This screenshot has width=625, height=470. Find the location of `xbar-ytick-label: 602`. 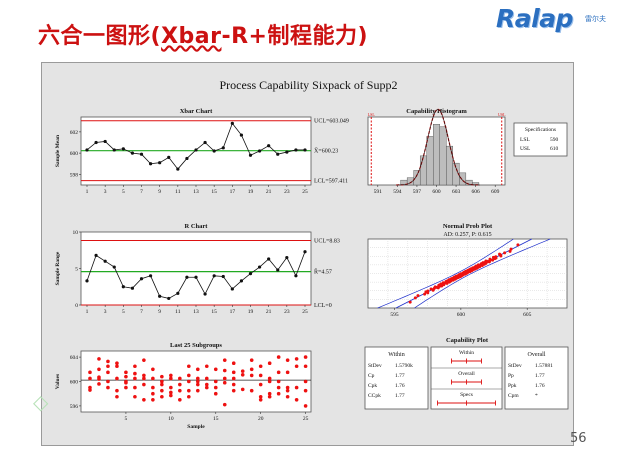

xbar-ytick-label: 602 is located at coordinates (74, 133).